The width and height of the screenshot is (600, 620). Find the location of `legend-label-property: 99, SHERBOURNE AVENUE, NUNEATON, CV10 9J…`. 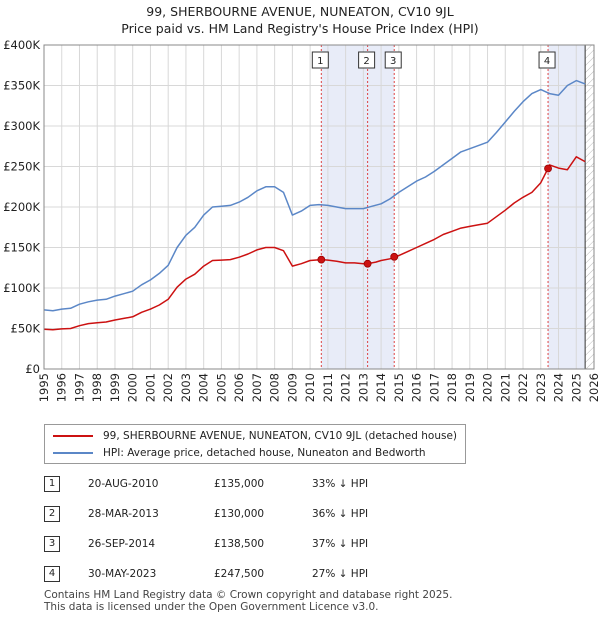

legend-label-property: 99, SHERBOURNE AVENUE, NUNEATON, CV10 9J… is located at coordinates (280, 436).